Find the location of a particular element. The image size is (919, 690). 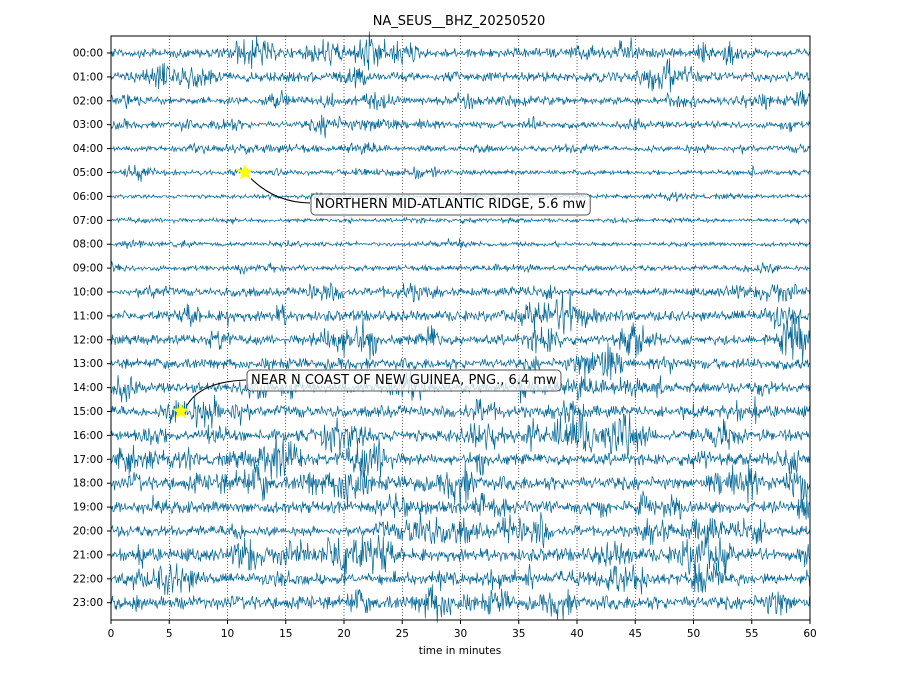

x-tick-label: 60 is located at coordinates (809, 634).